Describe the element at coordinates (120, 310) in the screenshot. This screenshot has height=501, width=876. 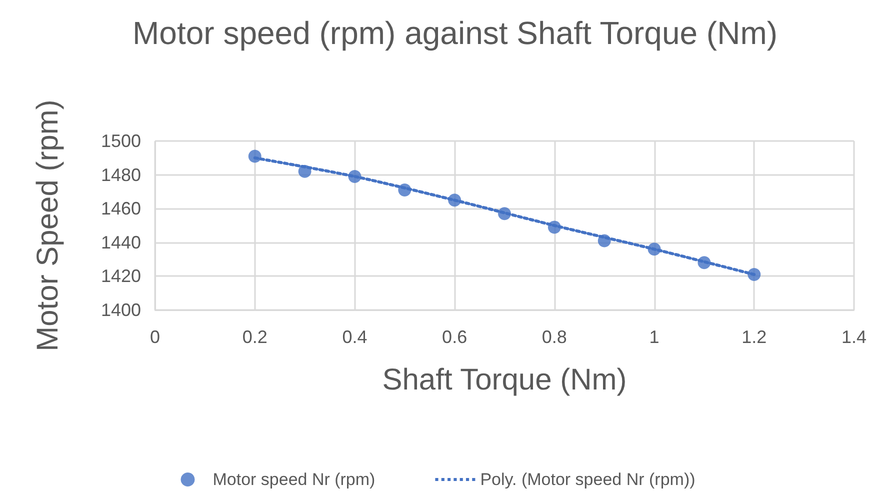
I see `y-tick-label: 1400` at that location.